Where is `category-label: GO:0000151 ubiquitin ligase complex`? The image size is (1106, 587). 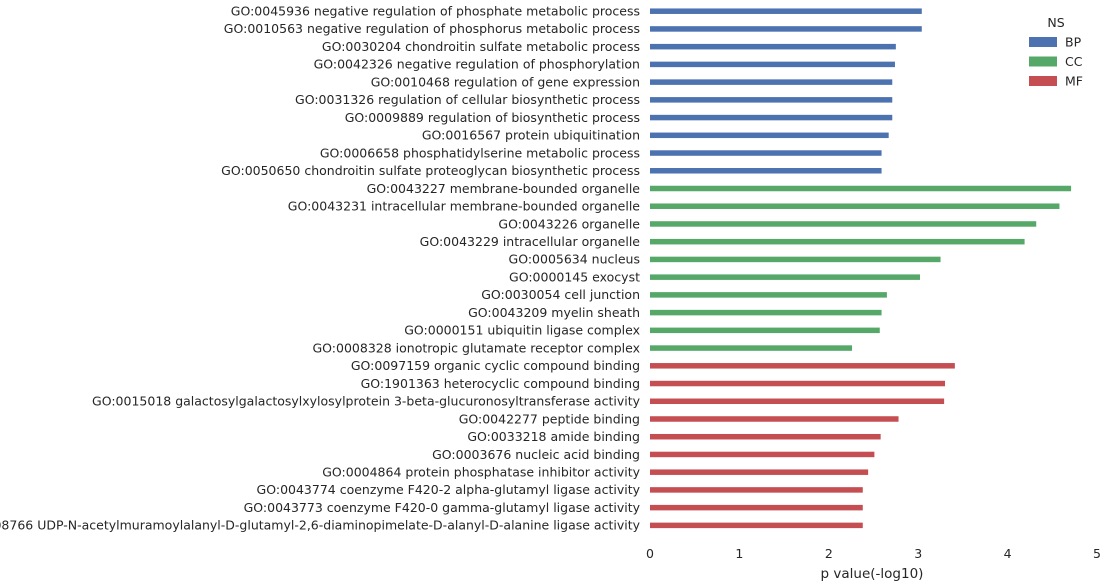
category-label: GO:0000151 ubiquitin ligase complex is located at coordinates (522, 330).